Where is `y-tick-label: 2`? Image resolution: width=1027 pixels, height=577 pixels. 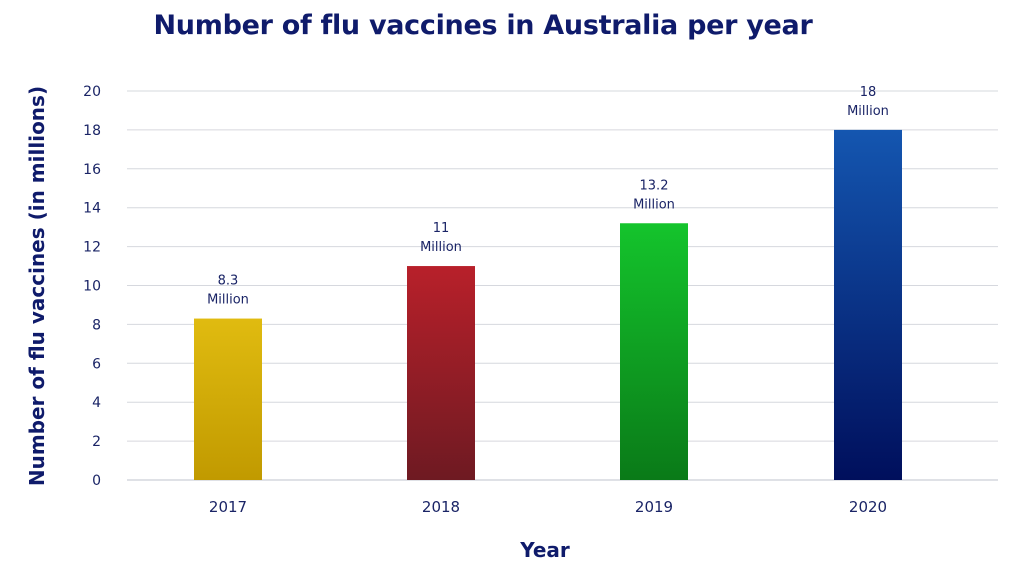 y-tick-label: 2 is located at coordinates (96, 442).